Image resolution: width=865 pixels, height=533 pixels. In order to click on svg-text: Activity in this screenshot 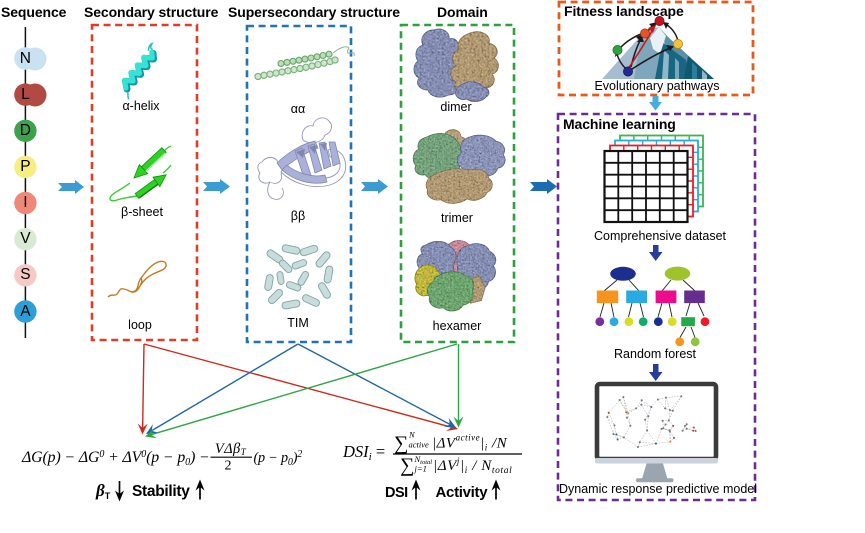, I will do `click(462, 492)`.